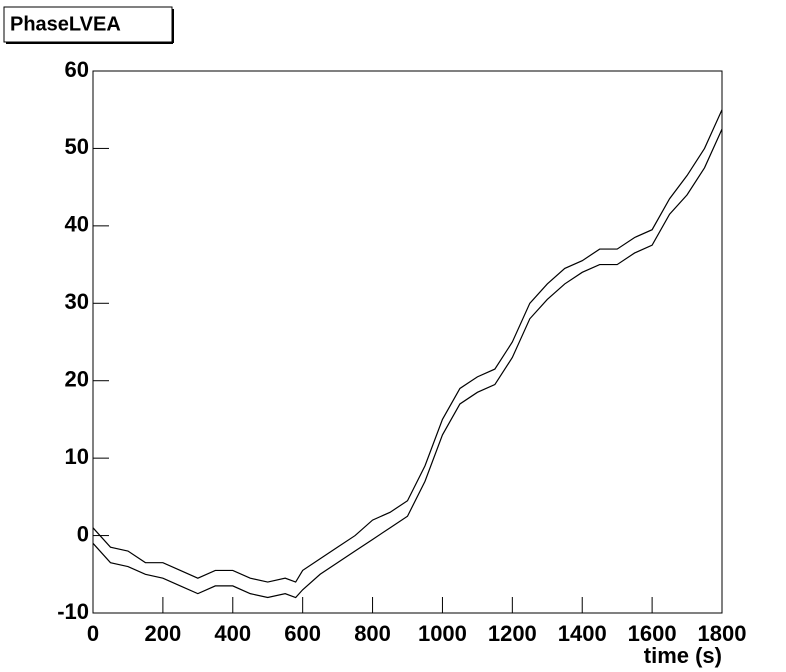  I want to click on chart-title: PhaseLVEA, so click(65, 24).